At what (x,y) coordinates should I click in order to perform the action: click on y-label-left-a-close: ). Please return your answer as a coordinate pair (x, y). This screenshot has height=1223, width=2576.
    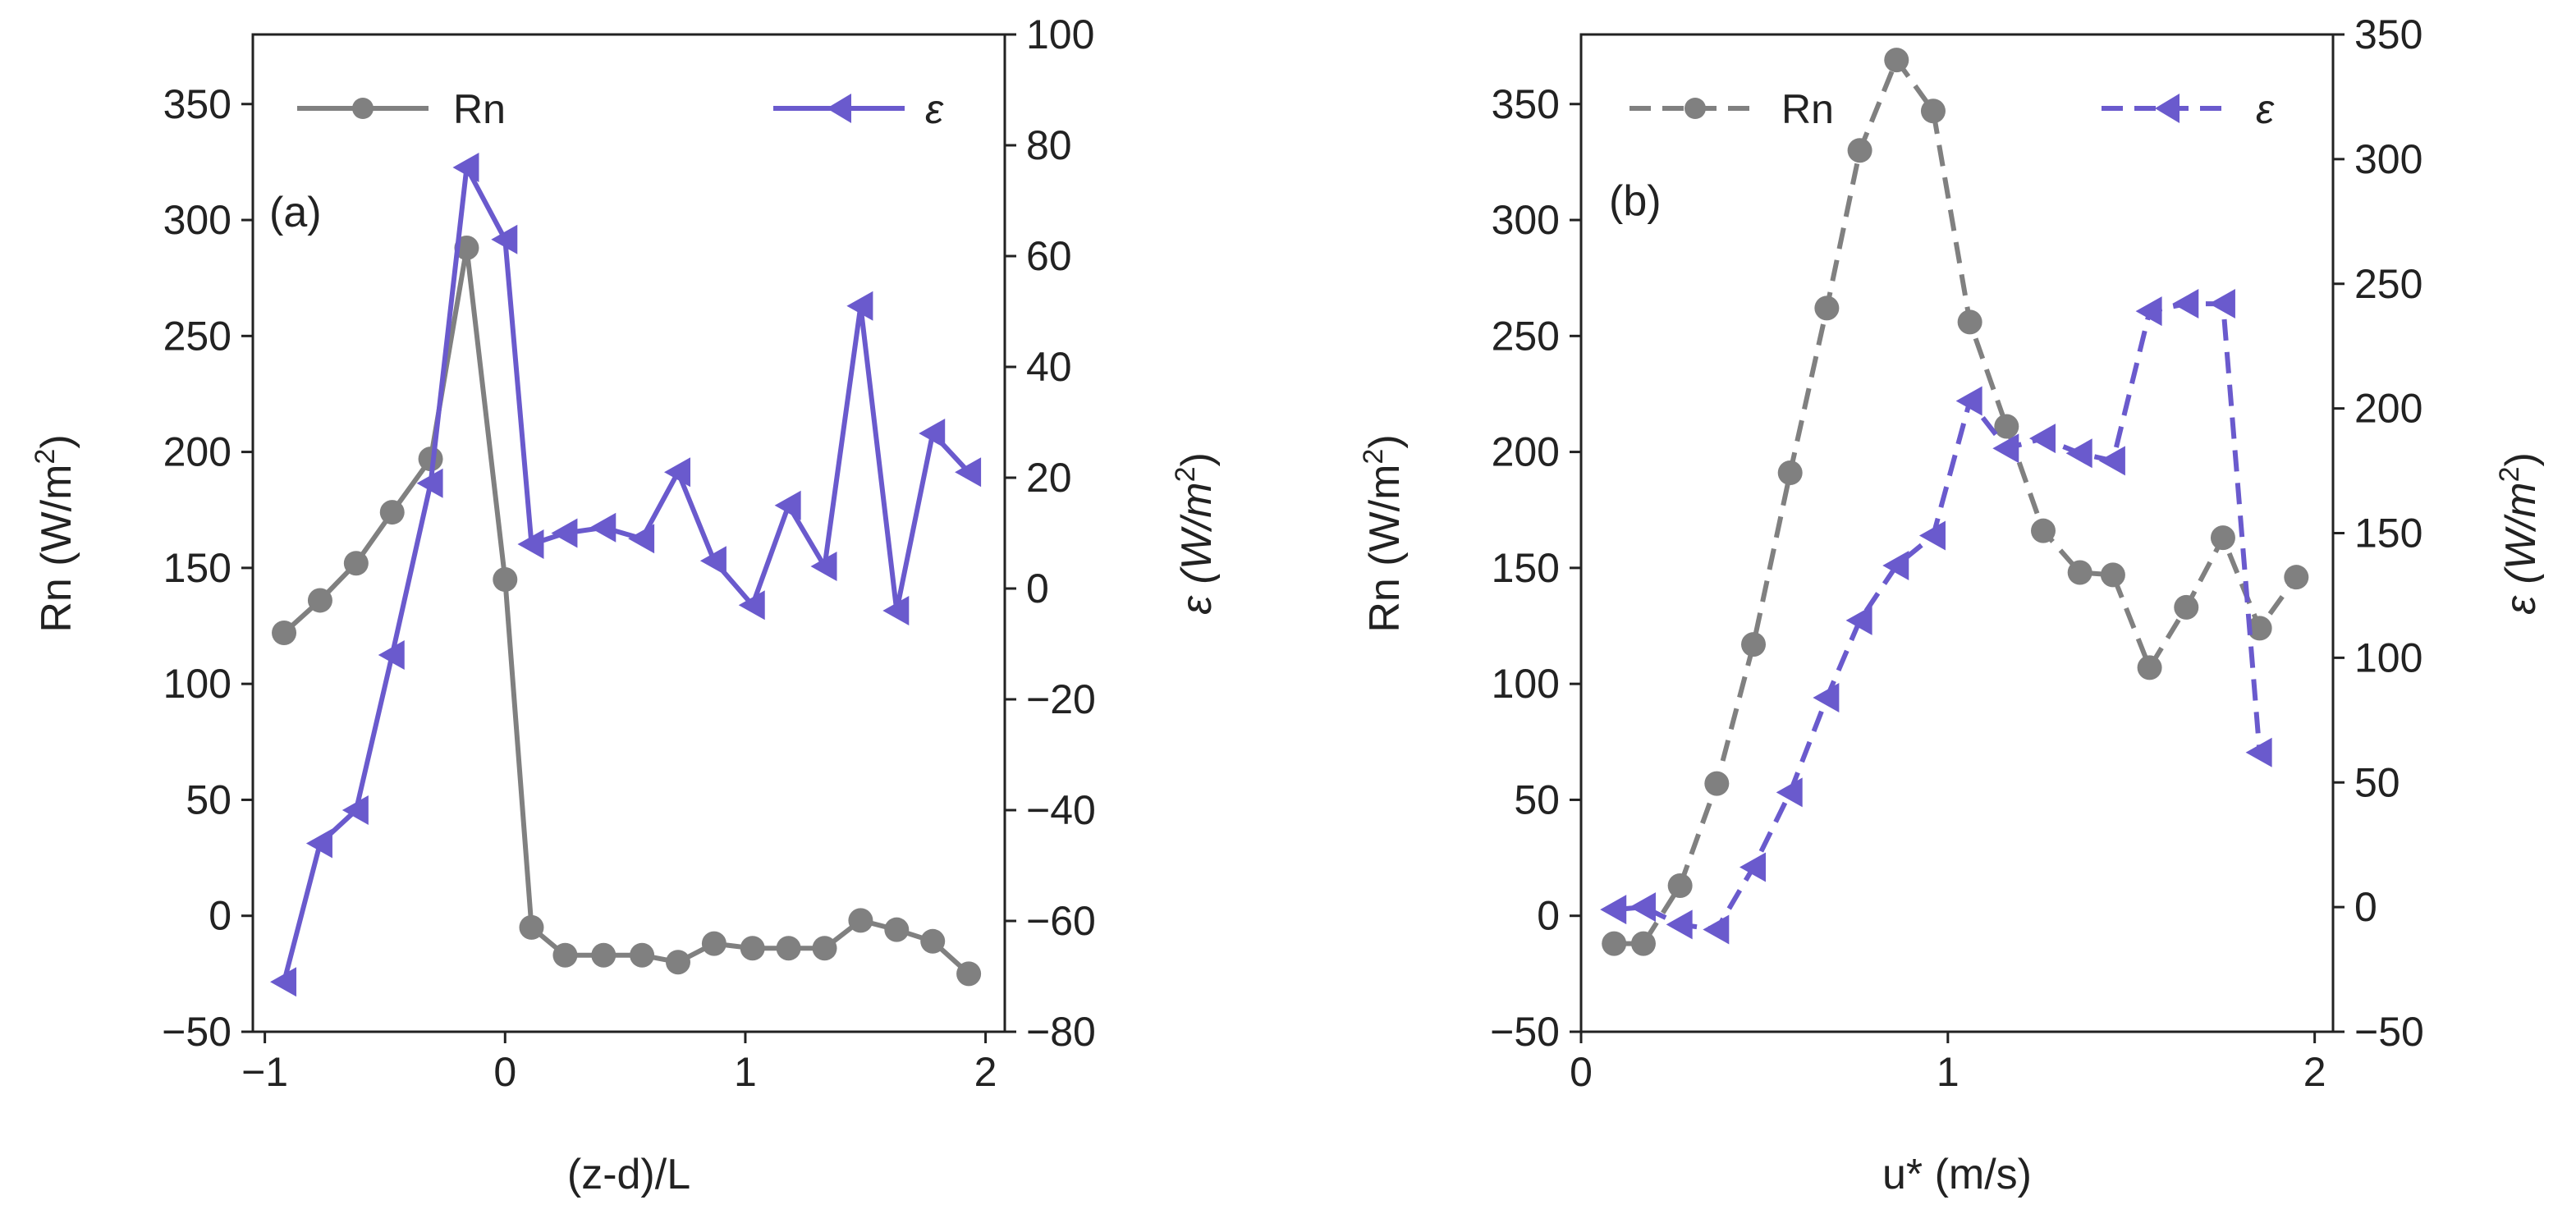
    Looking at the image, I should click on (57, 441).